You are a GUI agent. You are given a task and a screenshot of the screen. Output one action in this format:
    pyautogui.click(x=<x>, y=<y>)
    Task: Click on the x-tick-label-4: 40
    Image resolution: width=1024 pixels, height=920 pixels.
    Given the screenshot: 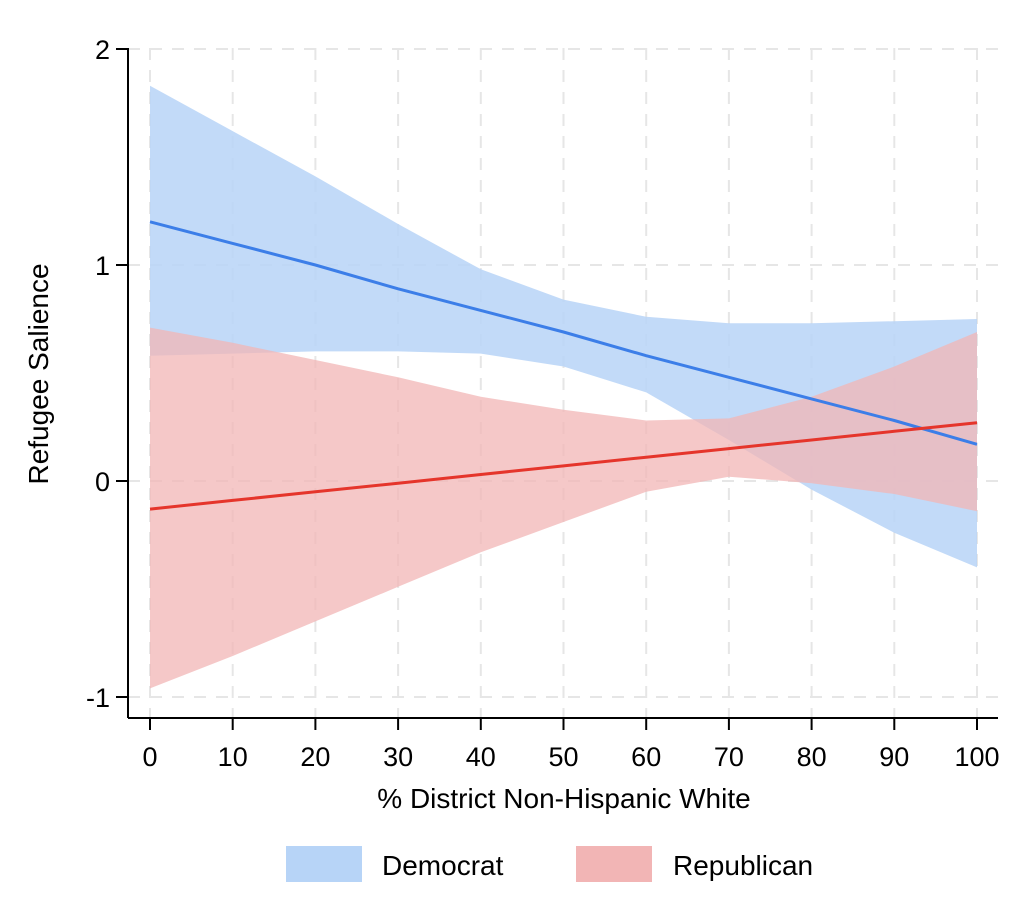 What is the action you would take?
    pyautogui.click(x=481, y=757)
    